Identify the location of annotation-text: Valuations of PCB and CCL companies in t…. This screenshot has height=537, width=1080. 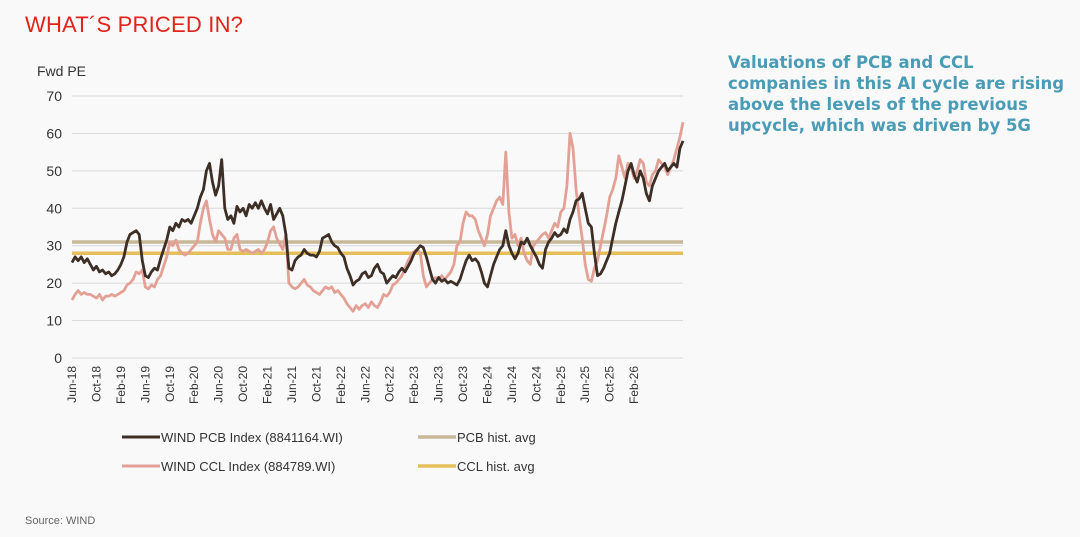
(896, 94).